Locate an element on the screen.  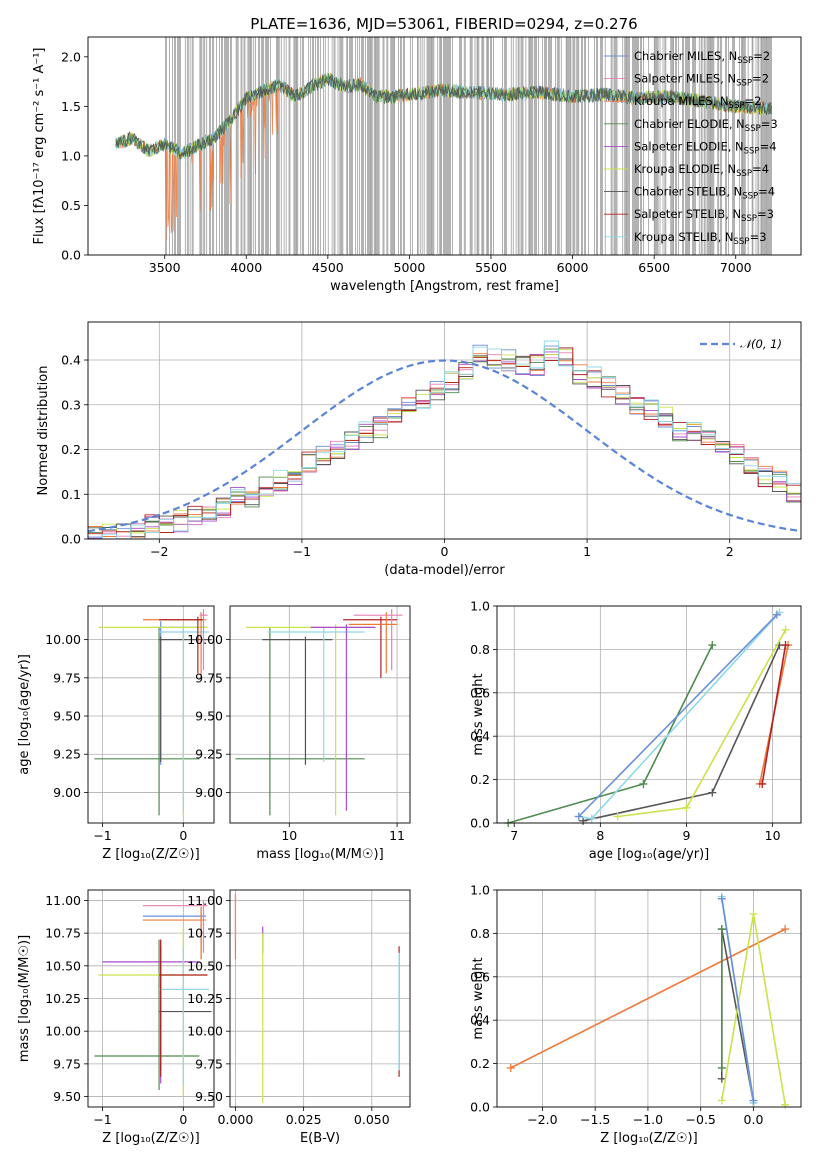
legend-label: Salpeter STELIB, NSSP=3 is located at coordinates (704, 215).